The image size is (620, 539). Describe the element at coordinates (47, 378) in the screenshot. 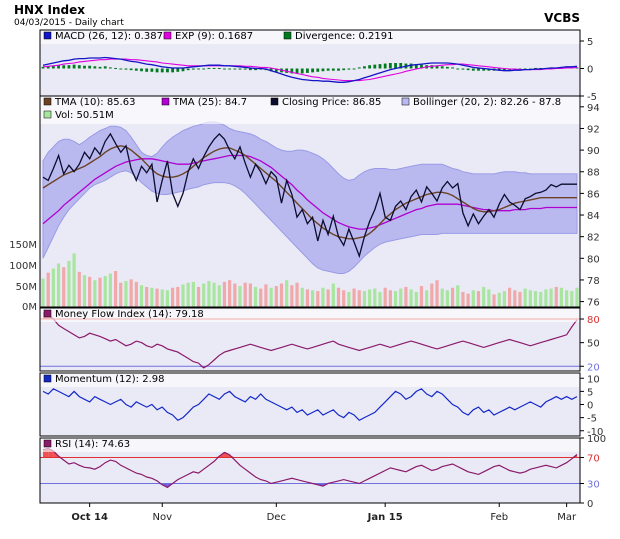

I see `legend-swatch` at that location.